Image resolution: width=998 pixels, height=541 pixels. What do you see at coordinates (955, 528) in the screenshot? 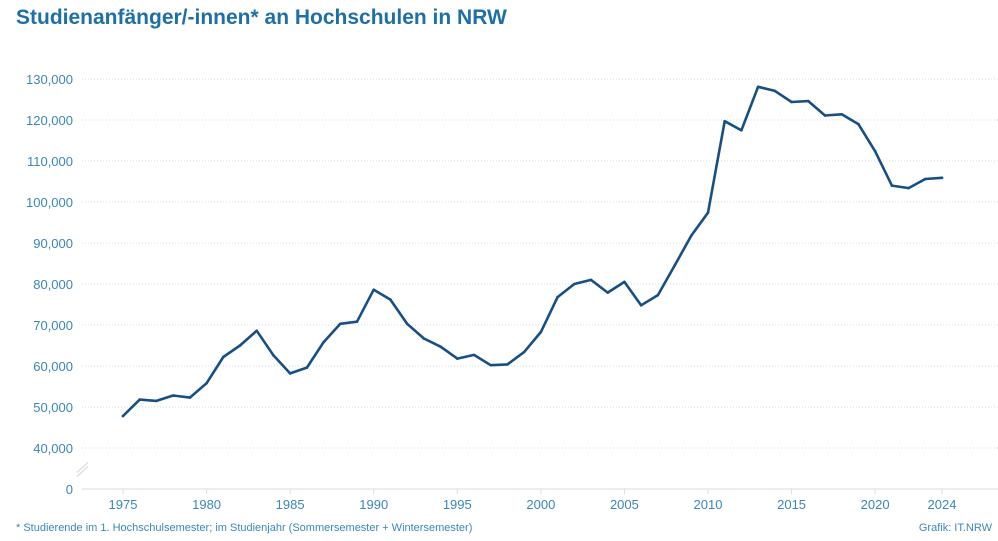
I see `source-credit: Grafik: IT.NRW` at bounding box center [955, 528].